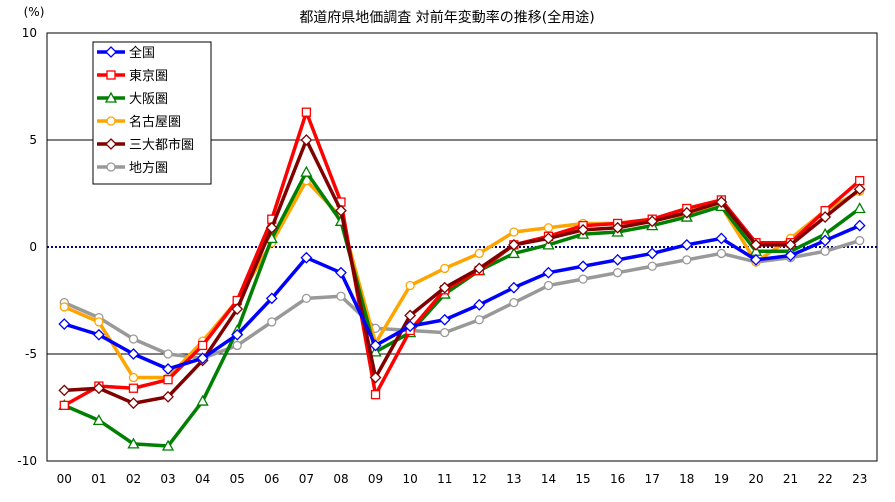 The image size is (895, 502). I want to click on x-tick-label: 01, so click(98, 479).